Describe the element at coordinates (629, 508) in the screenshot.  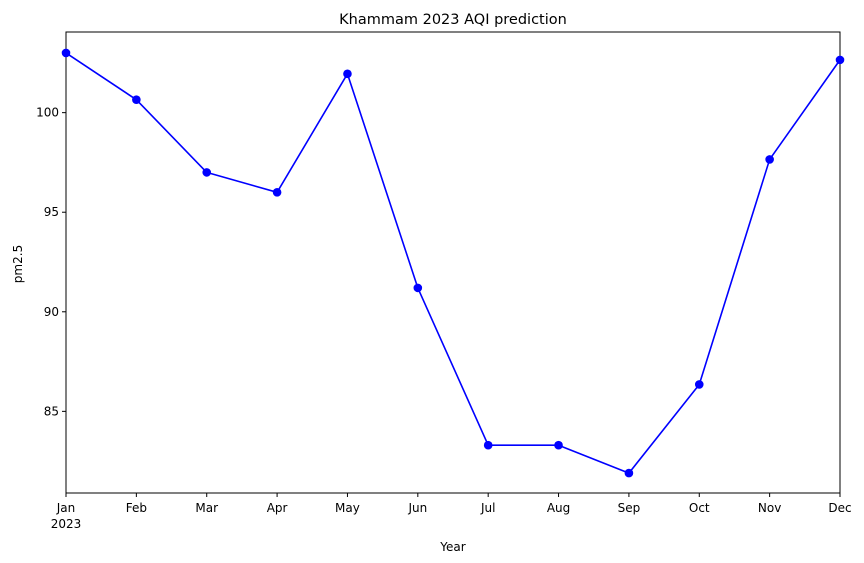
I see `x-tick-label: Sep` at that location.